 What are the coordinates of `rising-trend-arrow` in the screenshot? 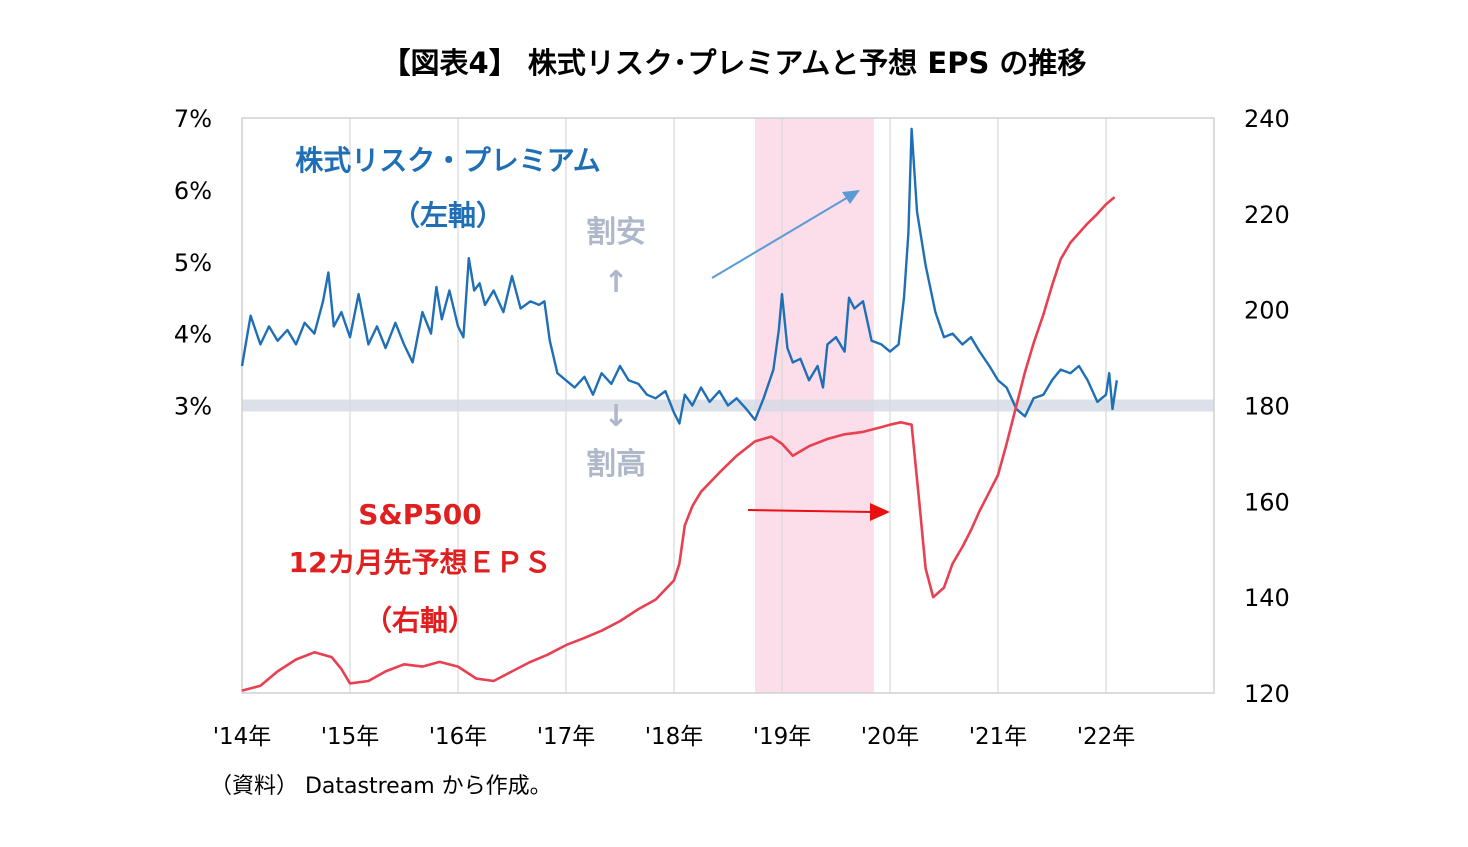 It's located at (781, 237).